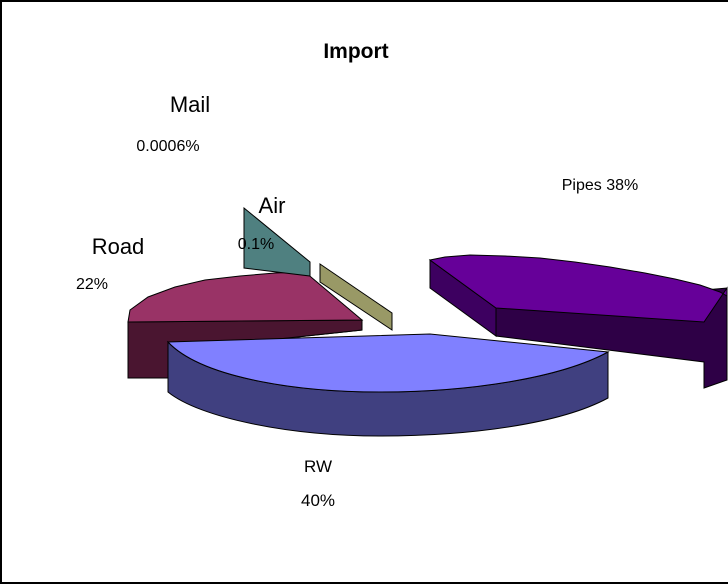 The width and height of the screenshot is (728, 584). What do you see at coordinates (167, 146) in the screenshot?
I see `label-mail-percent: 0.0006%` at bounding box center [167, 146].